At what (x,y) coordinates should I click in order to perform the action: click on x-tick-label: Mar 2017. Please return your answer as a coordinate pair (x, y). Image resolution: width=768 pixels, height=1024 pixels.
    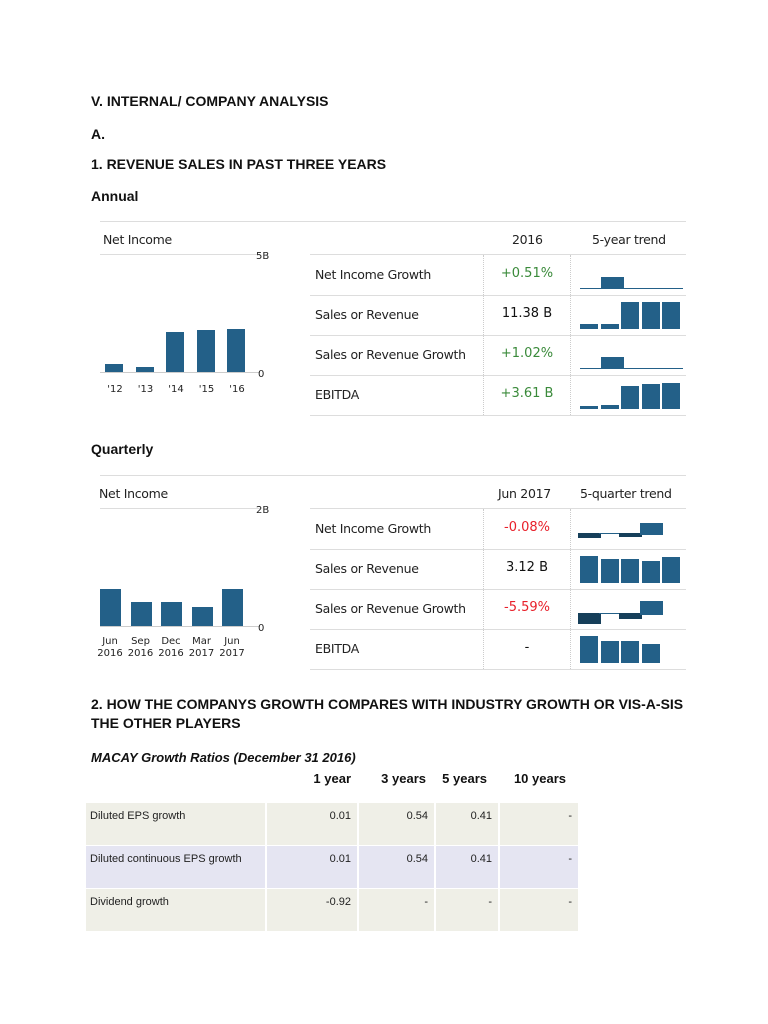
    Looking at the image, I should click on (202, 648).